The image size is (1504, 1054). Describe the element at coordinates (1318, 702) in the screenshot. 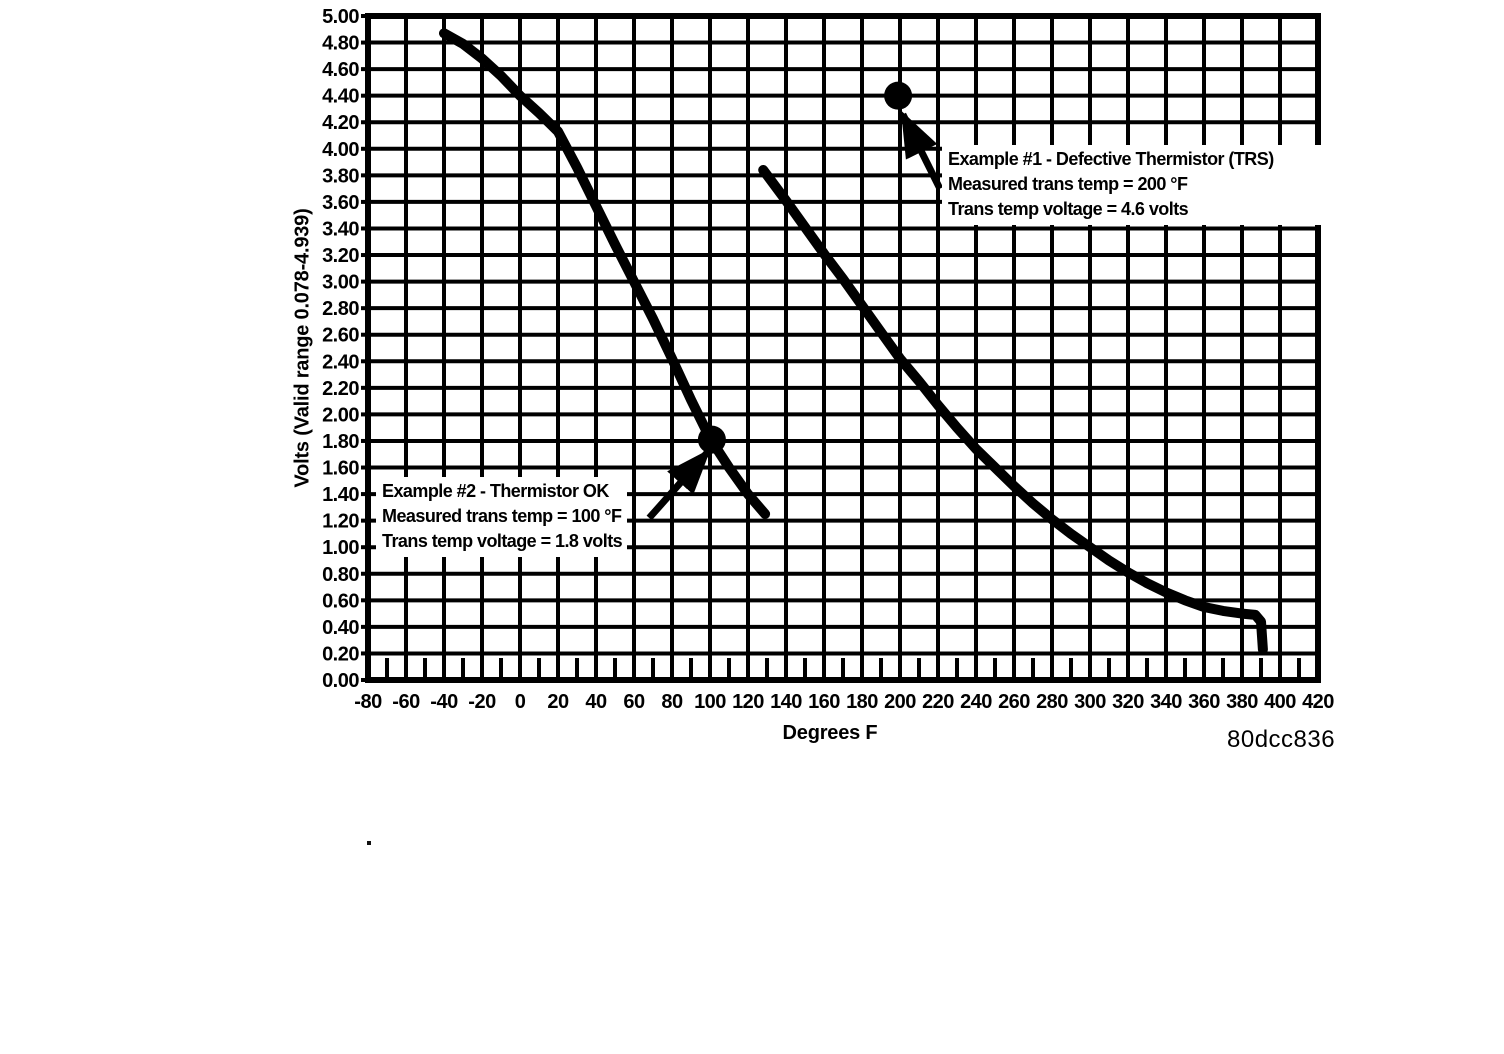

I see `x-tick-label: 420` at that location.